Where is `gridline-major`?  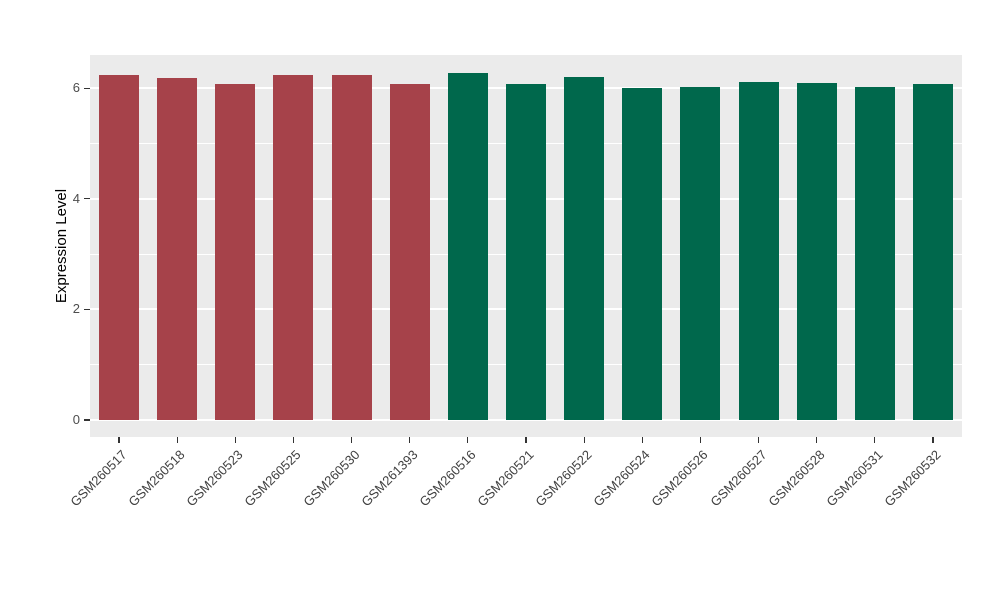 gridline-major is located at coordinates (526, 420).